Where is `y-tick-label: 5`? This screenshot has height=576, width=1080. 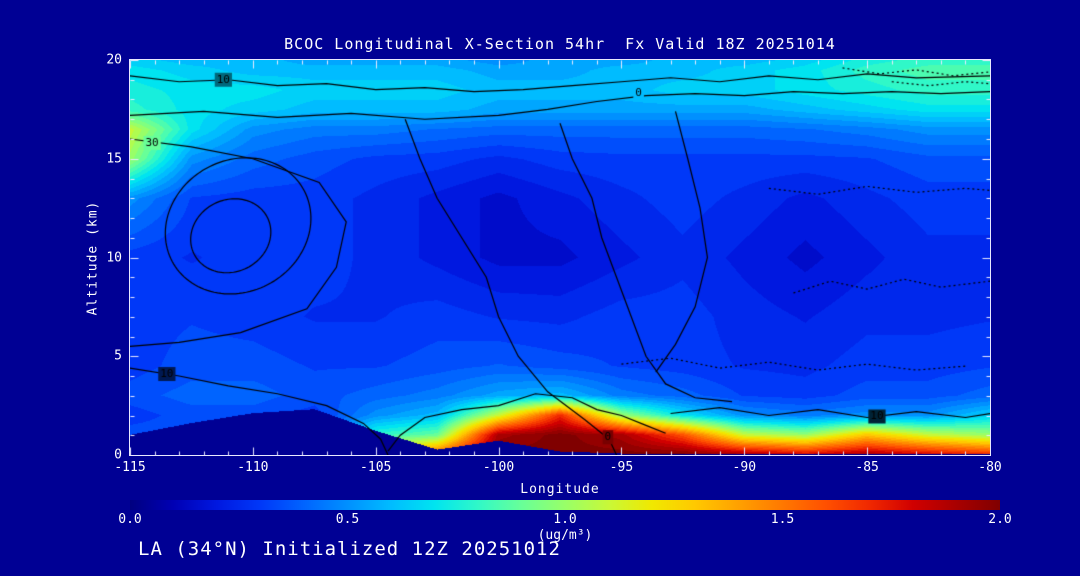 y-tick-label: 5 is located at coordinates (118, 356).